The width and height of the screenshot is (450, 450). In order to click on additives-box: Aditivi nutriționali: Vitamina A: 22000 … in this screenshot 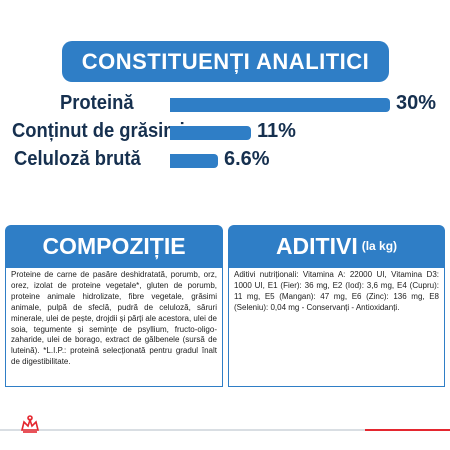, I will do `click(336, 327)`.